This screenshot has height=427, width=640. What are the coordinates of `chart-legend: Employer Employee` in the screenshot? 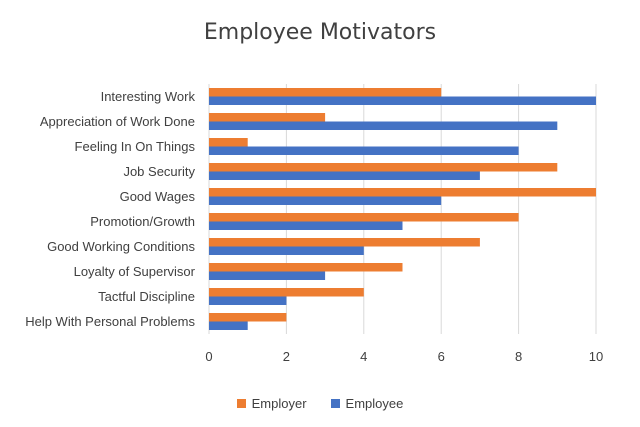 It's located at (320, 403).